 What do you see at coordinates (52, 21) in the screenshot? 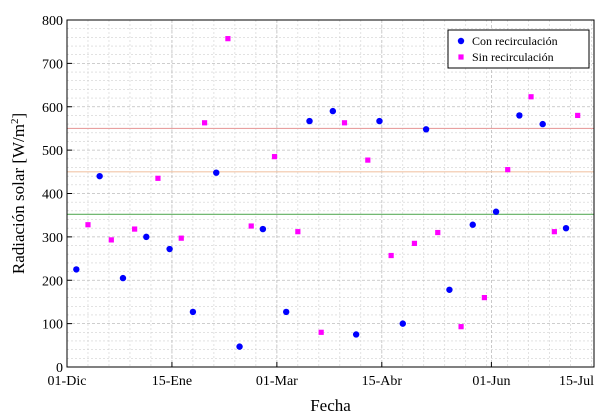
I see `y-tick-label: 800` at bounding box center [52, 21].